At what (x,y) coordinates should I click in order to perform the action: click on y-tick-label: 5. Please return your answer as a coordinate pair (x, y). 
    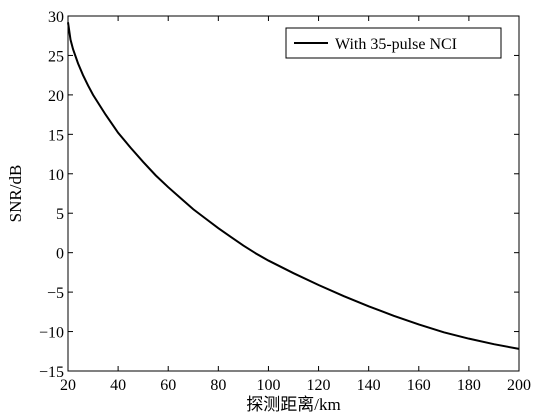
    Looking at the image, I should click on (60, 214).